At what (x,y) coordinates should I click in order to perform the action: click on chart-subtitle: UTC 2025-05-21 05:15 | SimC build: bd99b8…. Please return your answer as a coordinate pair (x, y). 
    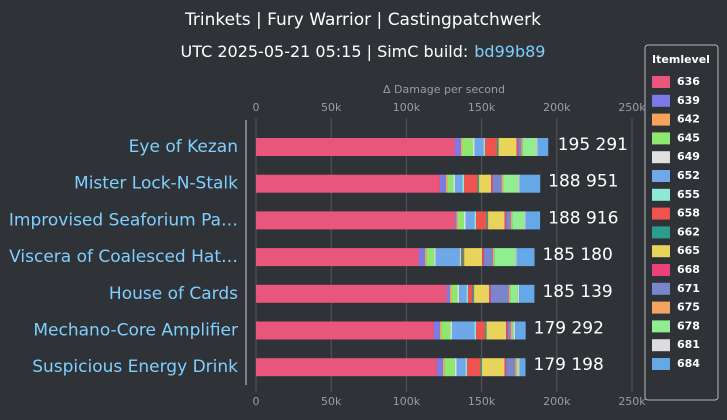
    Looking at the image, I should click on (363, 51).